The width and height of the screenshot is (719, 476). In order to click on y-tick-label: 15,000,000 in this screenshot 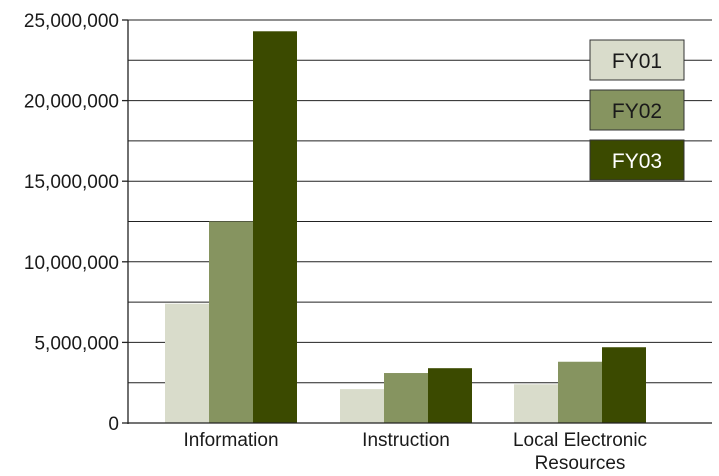, I will do `click(71, 182)`.